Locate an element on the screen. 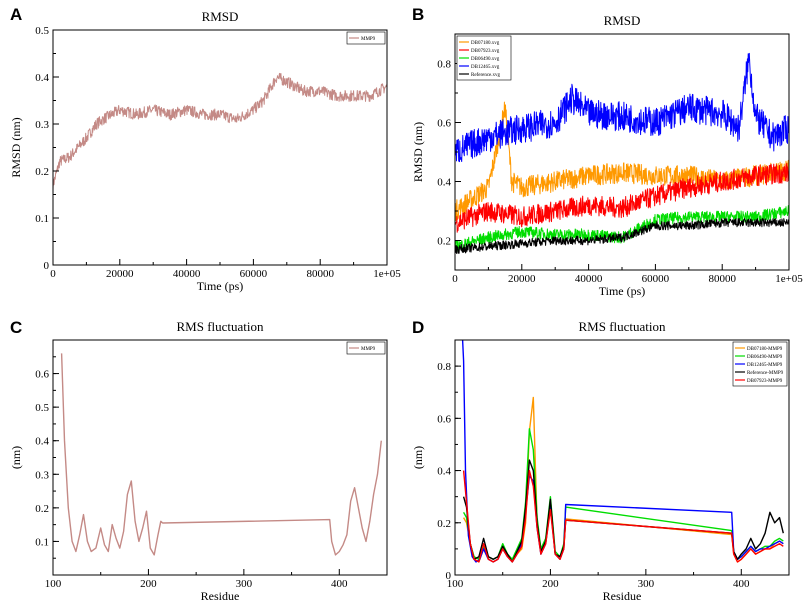 The width and height of the screenshot is (809, 604). legend-entry: DB07180.xvg is located at coordinates (485, 43).